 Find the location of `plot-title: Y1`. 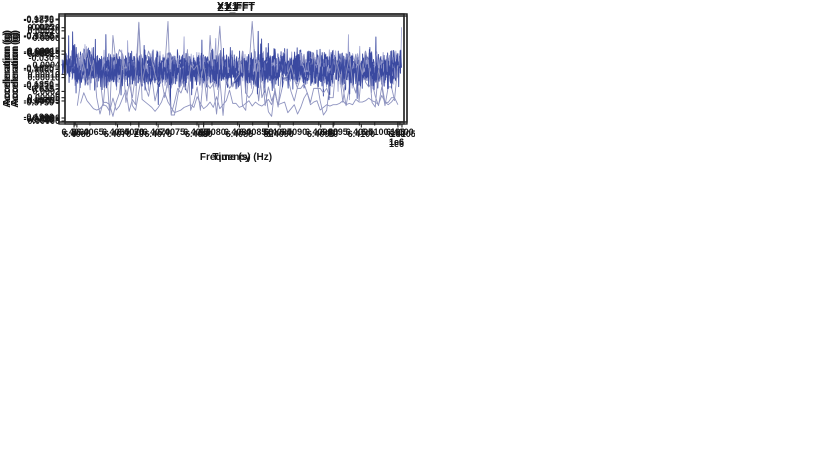

plot-title: Y1 is located at coordinates (231, 6).